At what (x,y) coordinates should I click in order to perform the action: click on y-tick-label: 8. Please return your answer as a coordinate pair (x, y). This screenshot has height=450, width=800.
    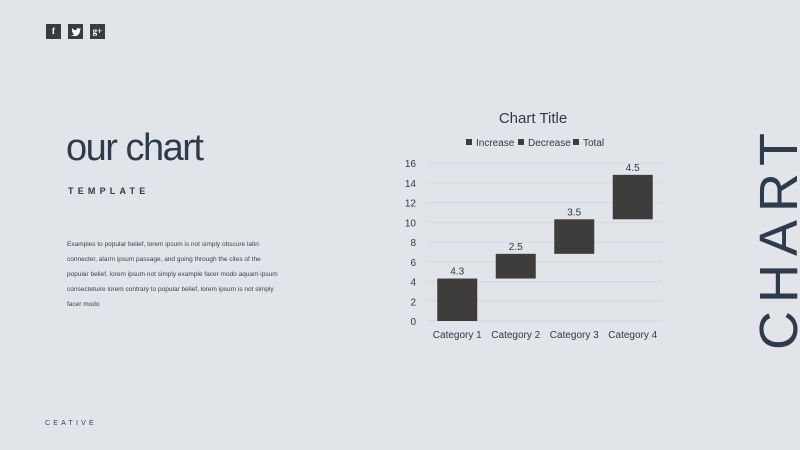
    Looking at the image, I should click on (413, 243).